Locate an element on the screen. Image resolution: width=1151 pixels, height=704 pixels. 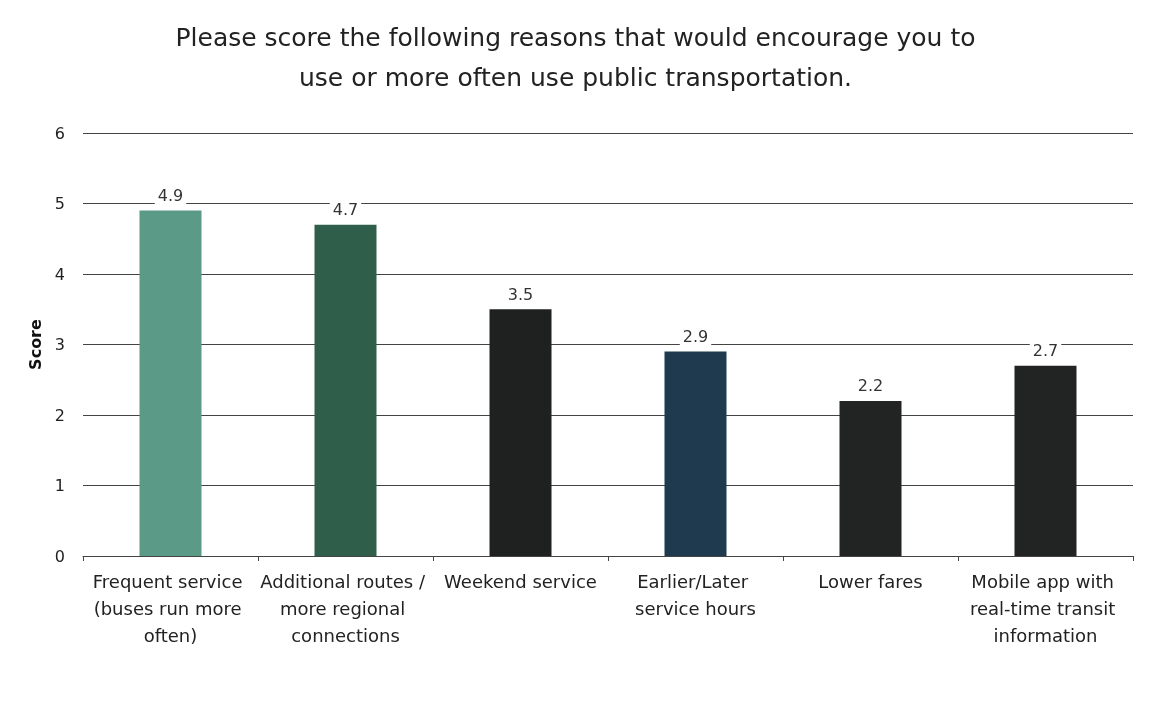
data-label: 4.7 is located at coordinates (345, 210).